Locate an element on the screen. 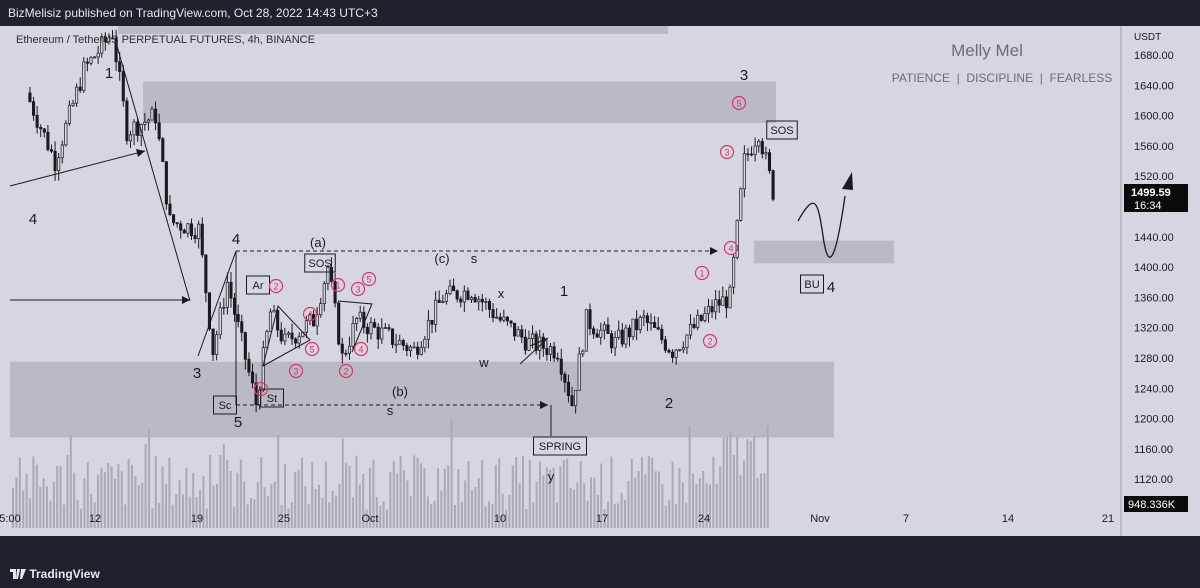 This screenshot has height=588, width=1200. top-zone is located at coordinates (393, 30).